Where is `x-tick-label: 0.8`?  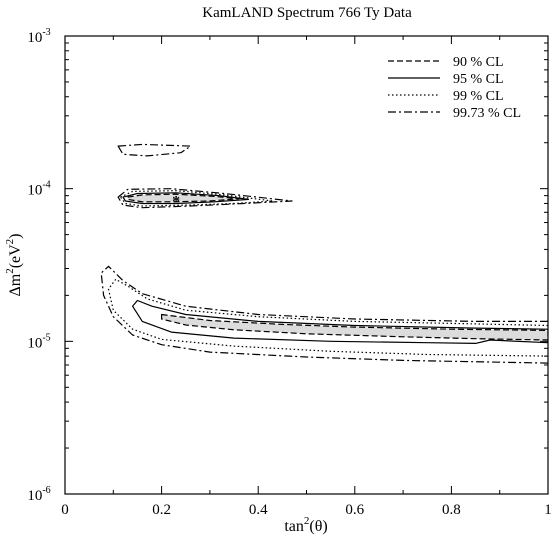 x-tick-label: 0.8 is located at coordinates (451, 510).